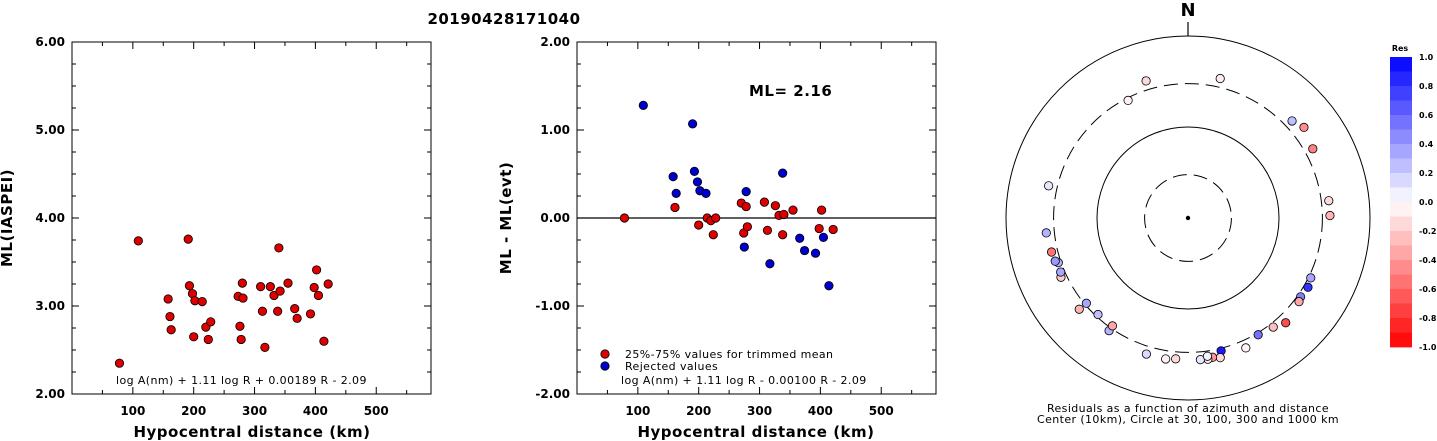 The image size is (1437, 441). Describe the element at coordinates (50, 130) in the screenshot. I see `ml-y-tick-label: 5.00` at that location.